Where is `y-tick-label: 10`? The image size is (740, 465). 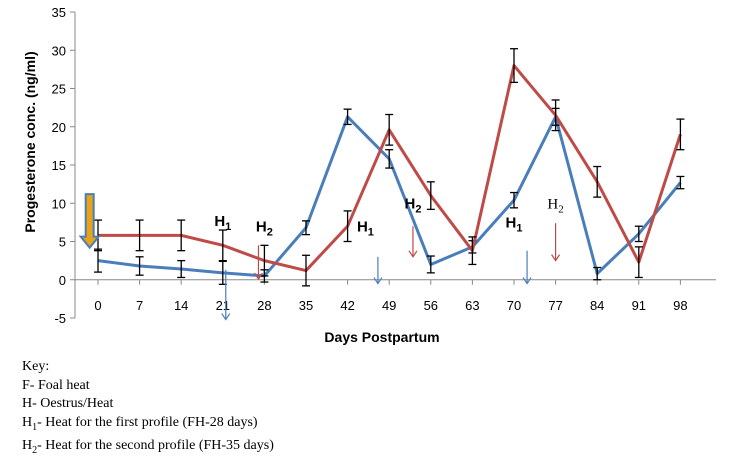 y-tick-label: 10 is located at coordinates (59, 203).